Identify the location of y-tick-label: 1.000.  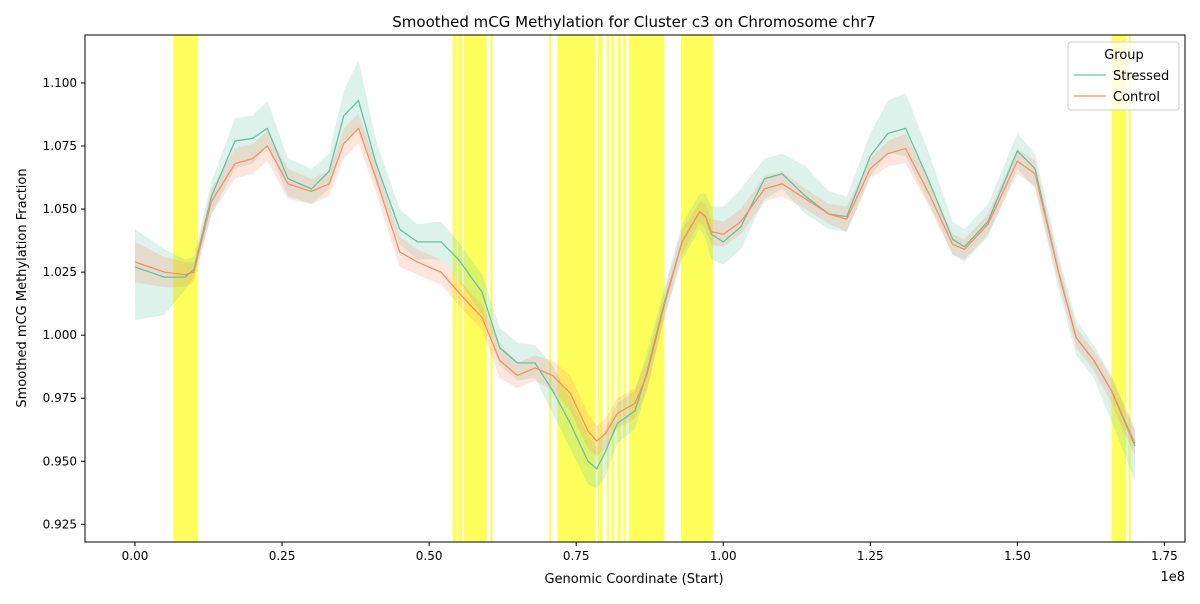
(60, 335).